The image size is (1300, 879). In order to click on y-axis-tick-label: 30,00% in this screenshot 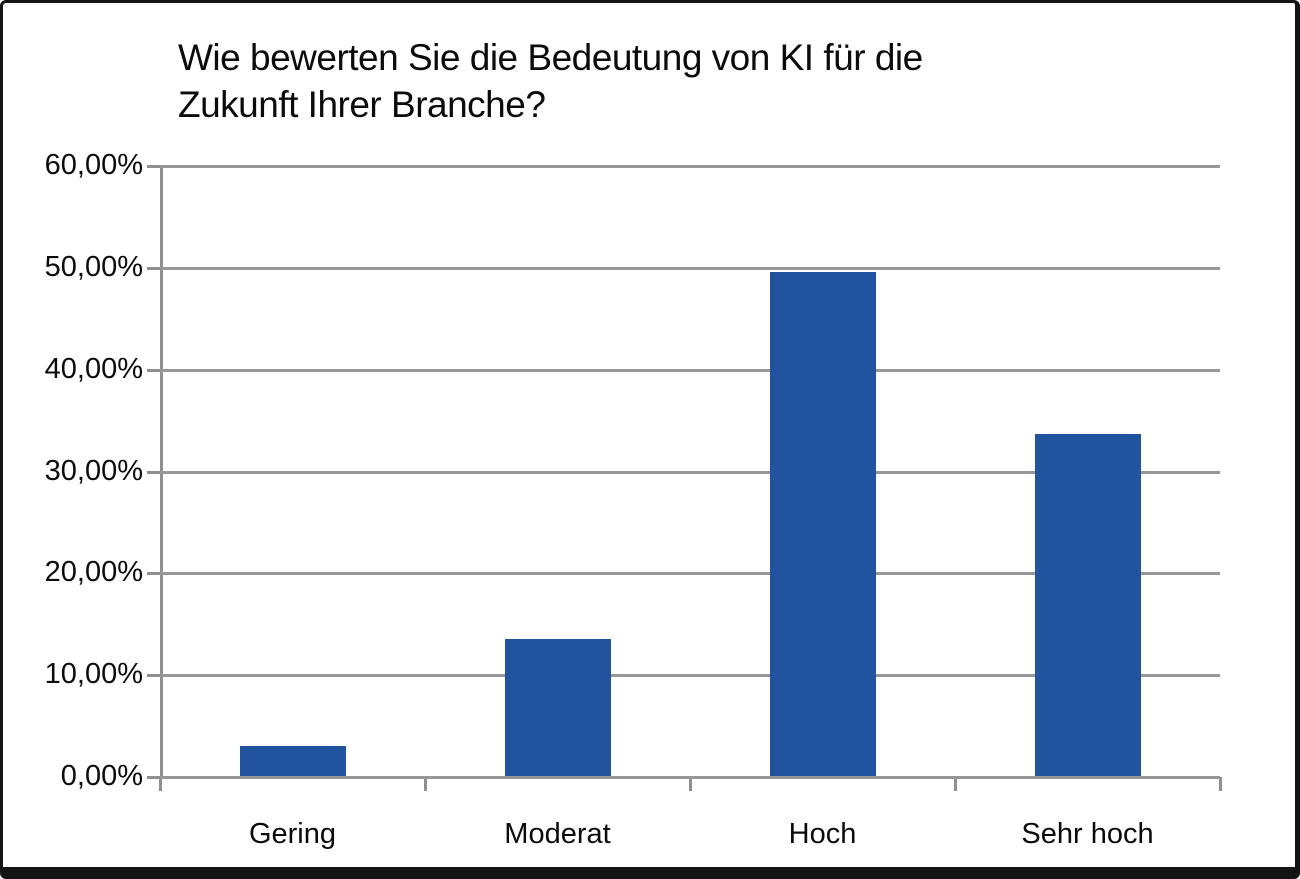, I will do `click(93, 470)`.